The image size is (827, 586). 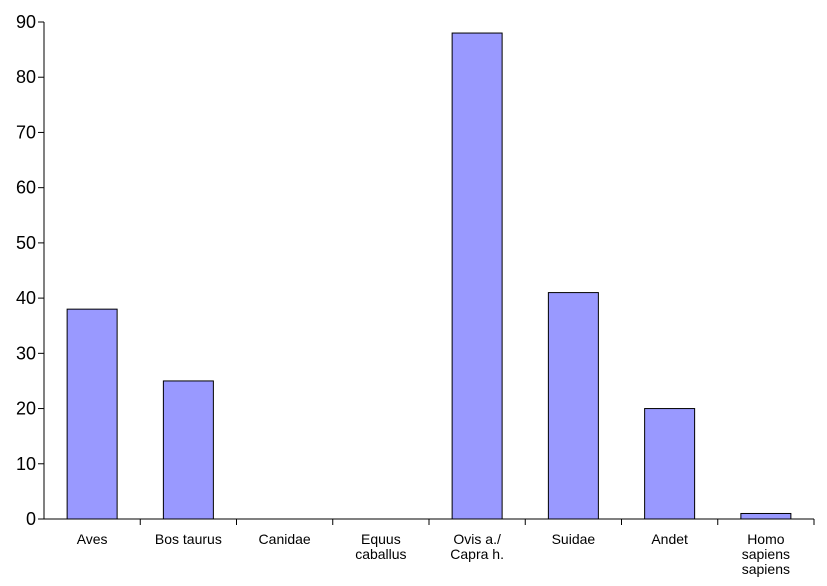 I want to click on x-tick-label: Suidae, so click(x=574, y=539).